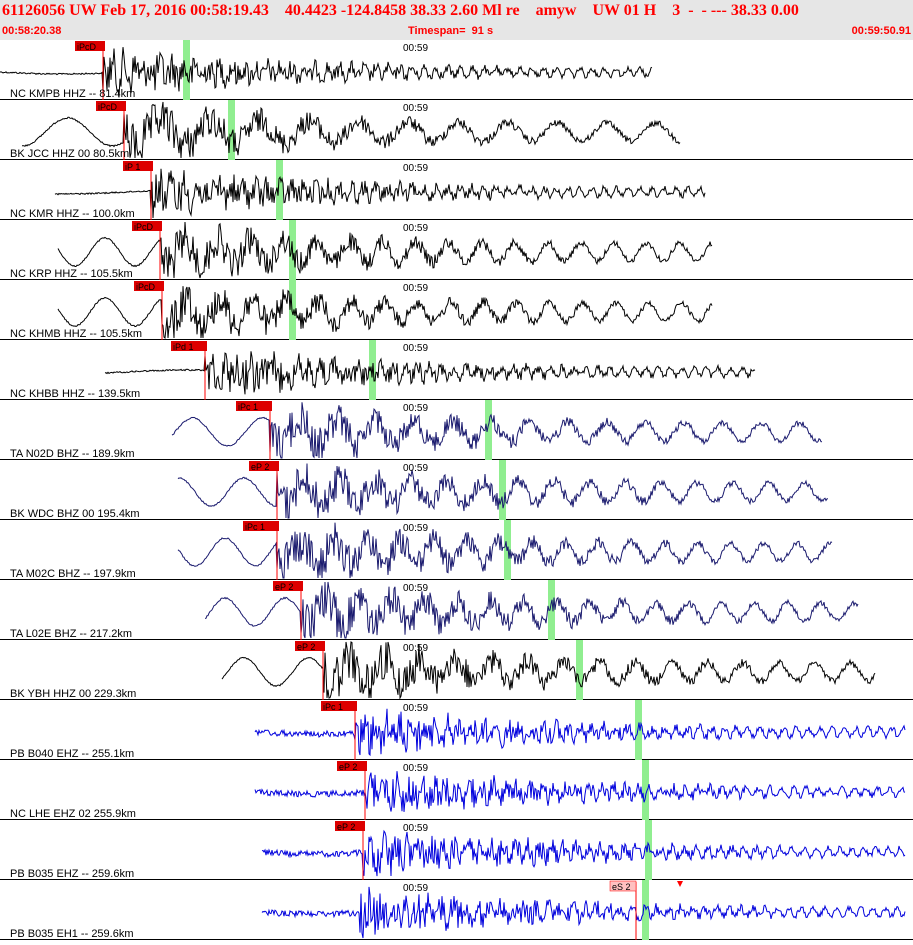 The width and height of the screenshot is (913, 945). Describe the element at coordinates (71, 274) in the screenshot. I see `station-label: NC KRP HHZ -- 105.5km` at that location.